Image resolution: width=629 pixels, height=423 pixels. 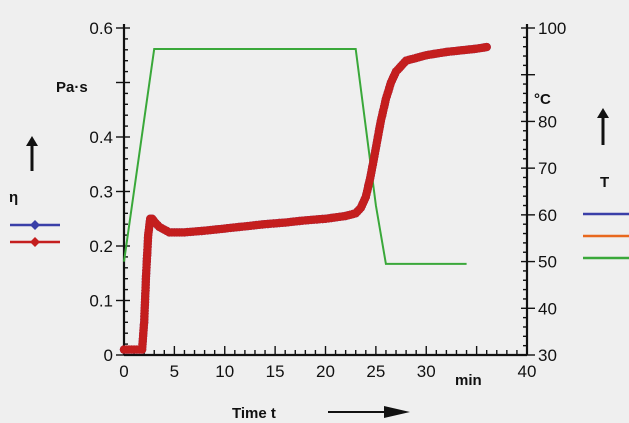 What do you see at coordinates (101, 28) in the screenshot?
I see `left-tick-label: 0.6` at bounding box center [101, 28].